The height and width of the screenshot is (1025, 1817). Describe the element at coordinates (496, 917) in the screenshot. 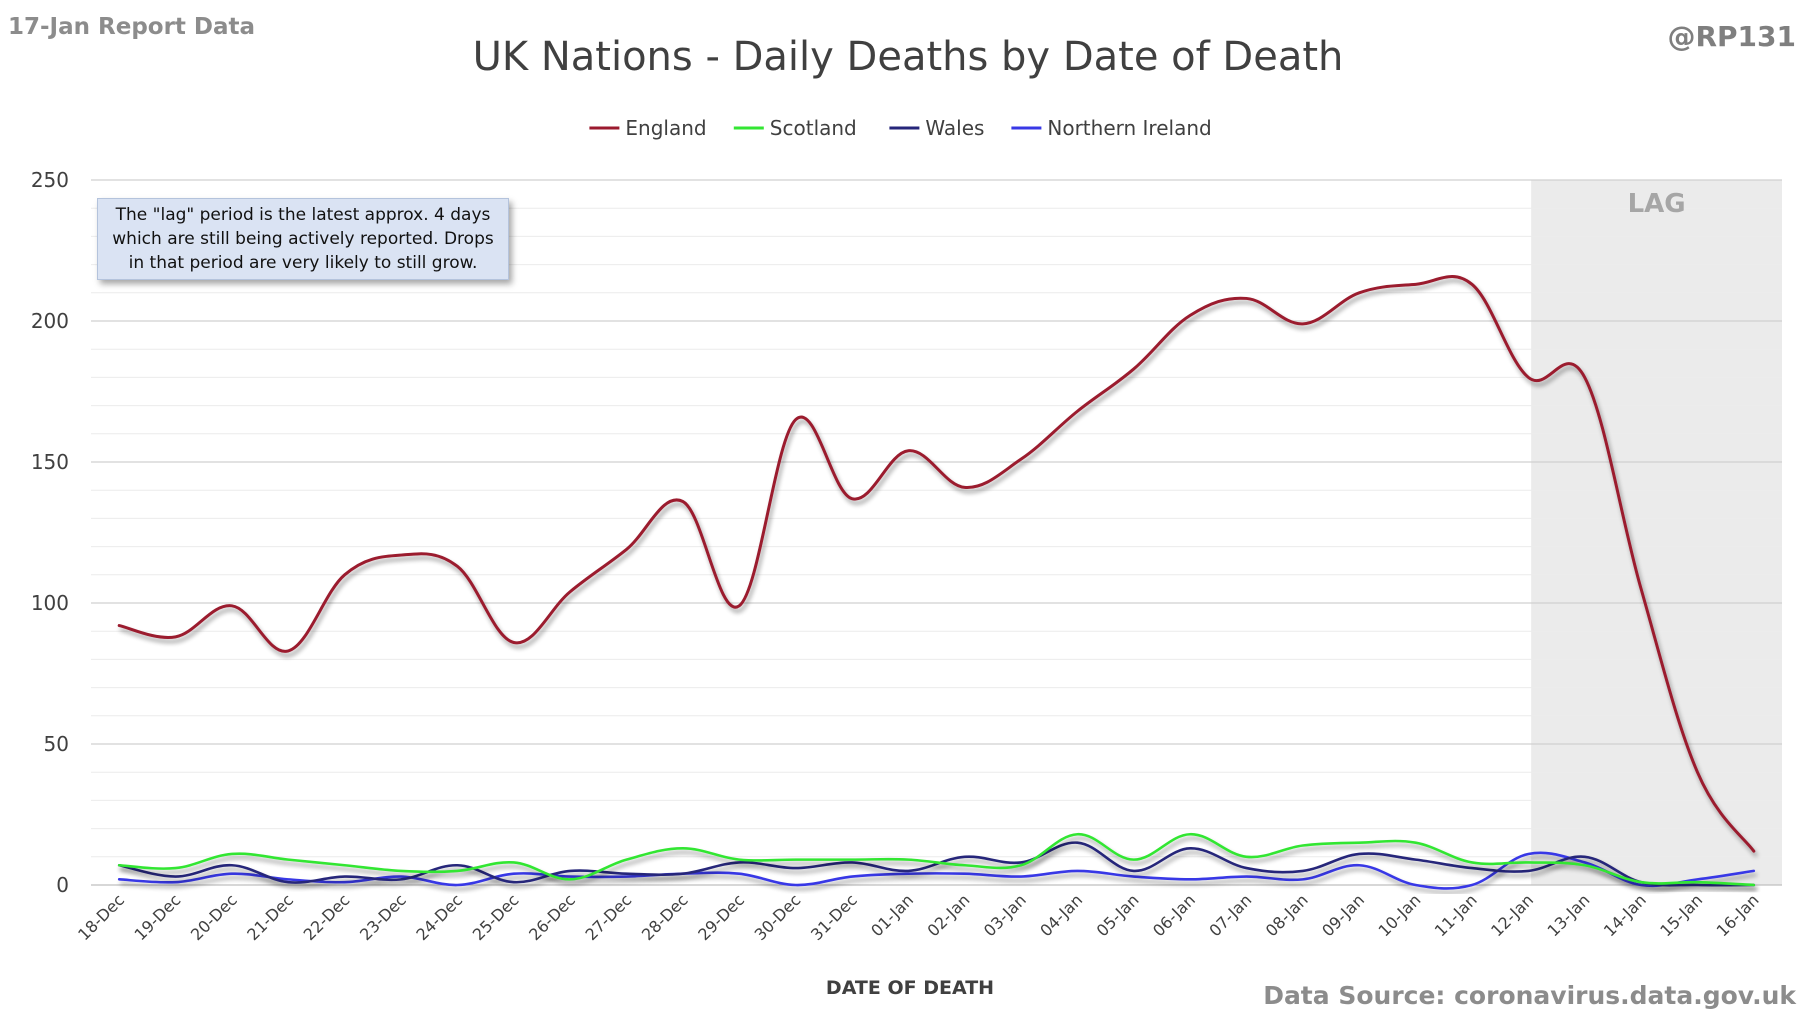

I see `x-tick-label: 25-Dec` at that location.